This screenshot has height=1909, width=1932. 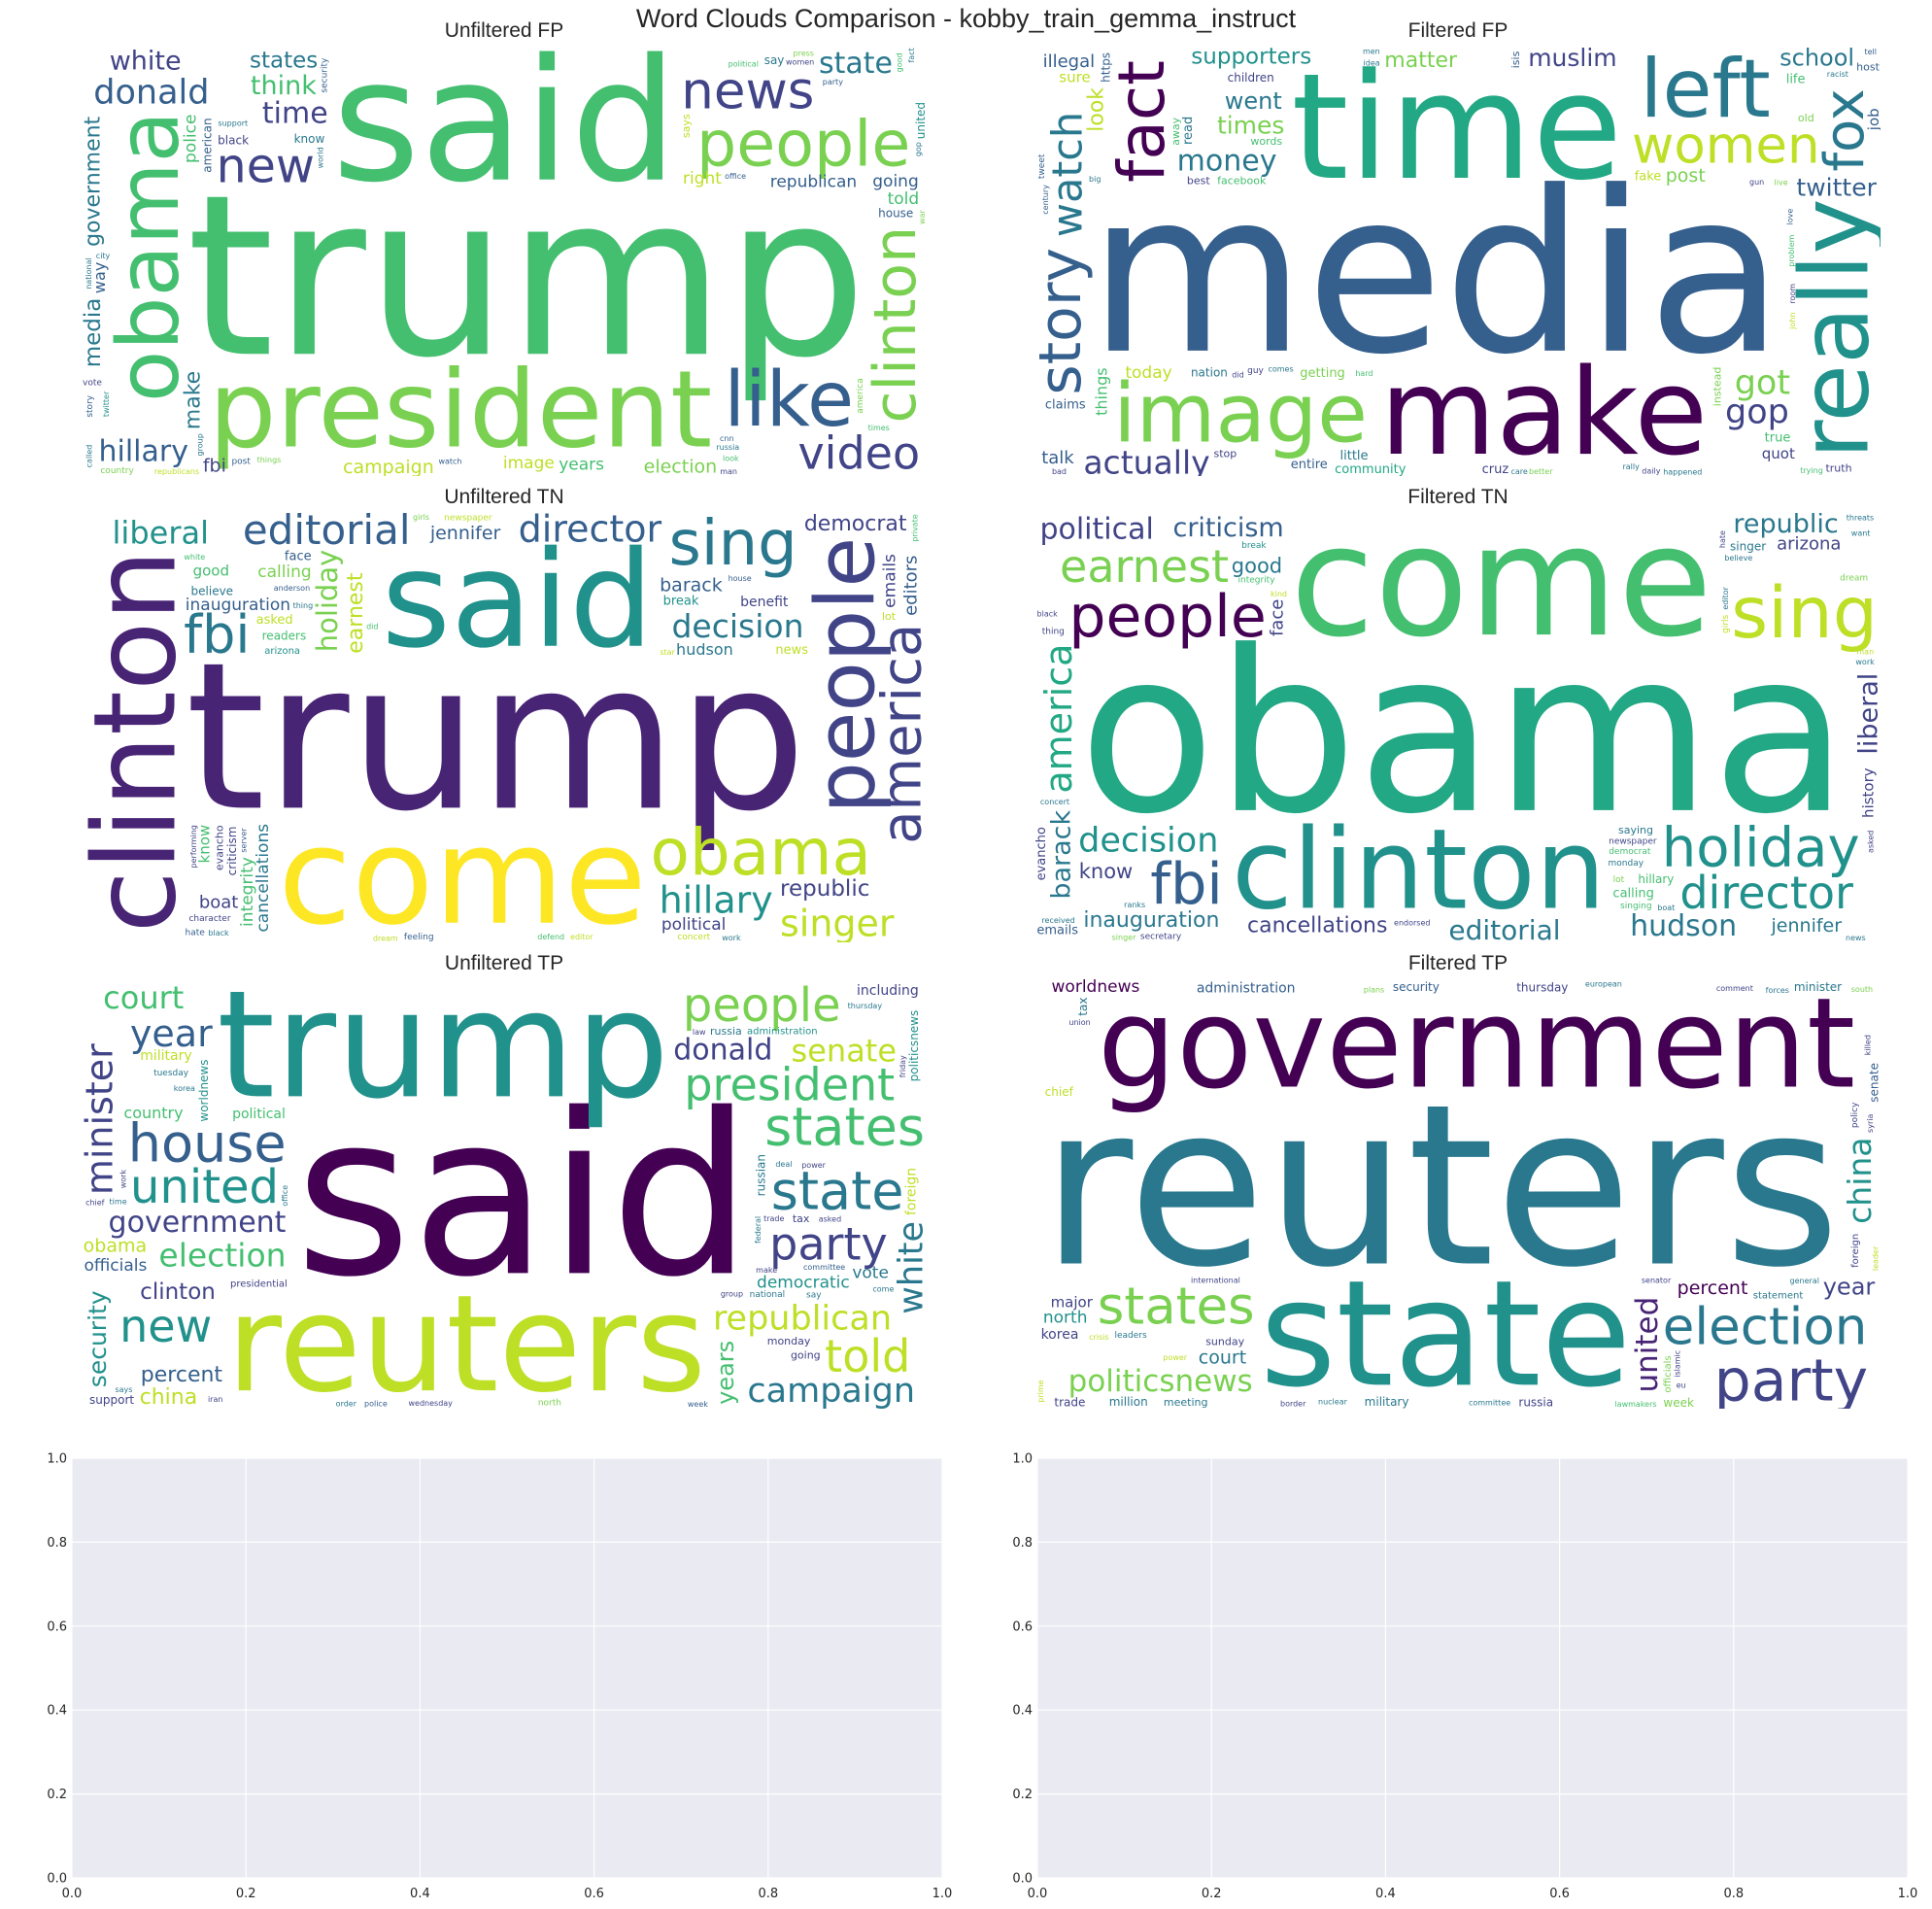 What do you see at coordinates (1778, 453) in the screenshot?
I see `wordcloud-word: quot` at bounding box center [1778, 453].